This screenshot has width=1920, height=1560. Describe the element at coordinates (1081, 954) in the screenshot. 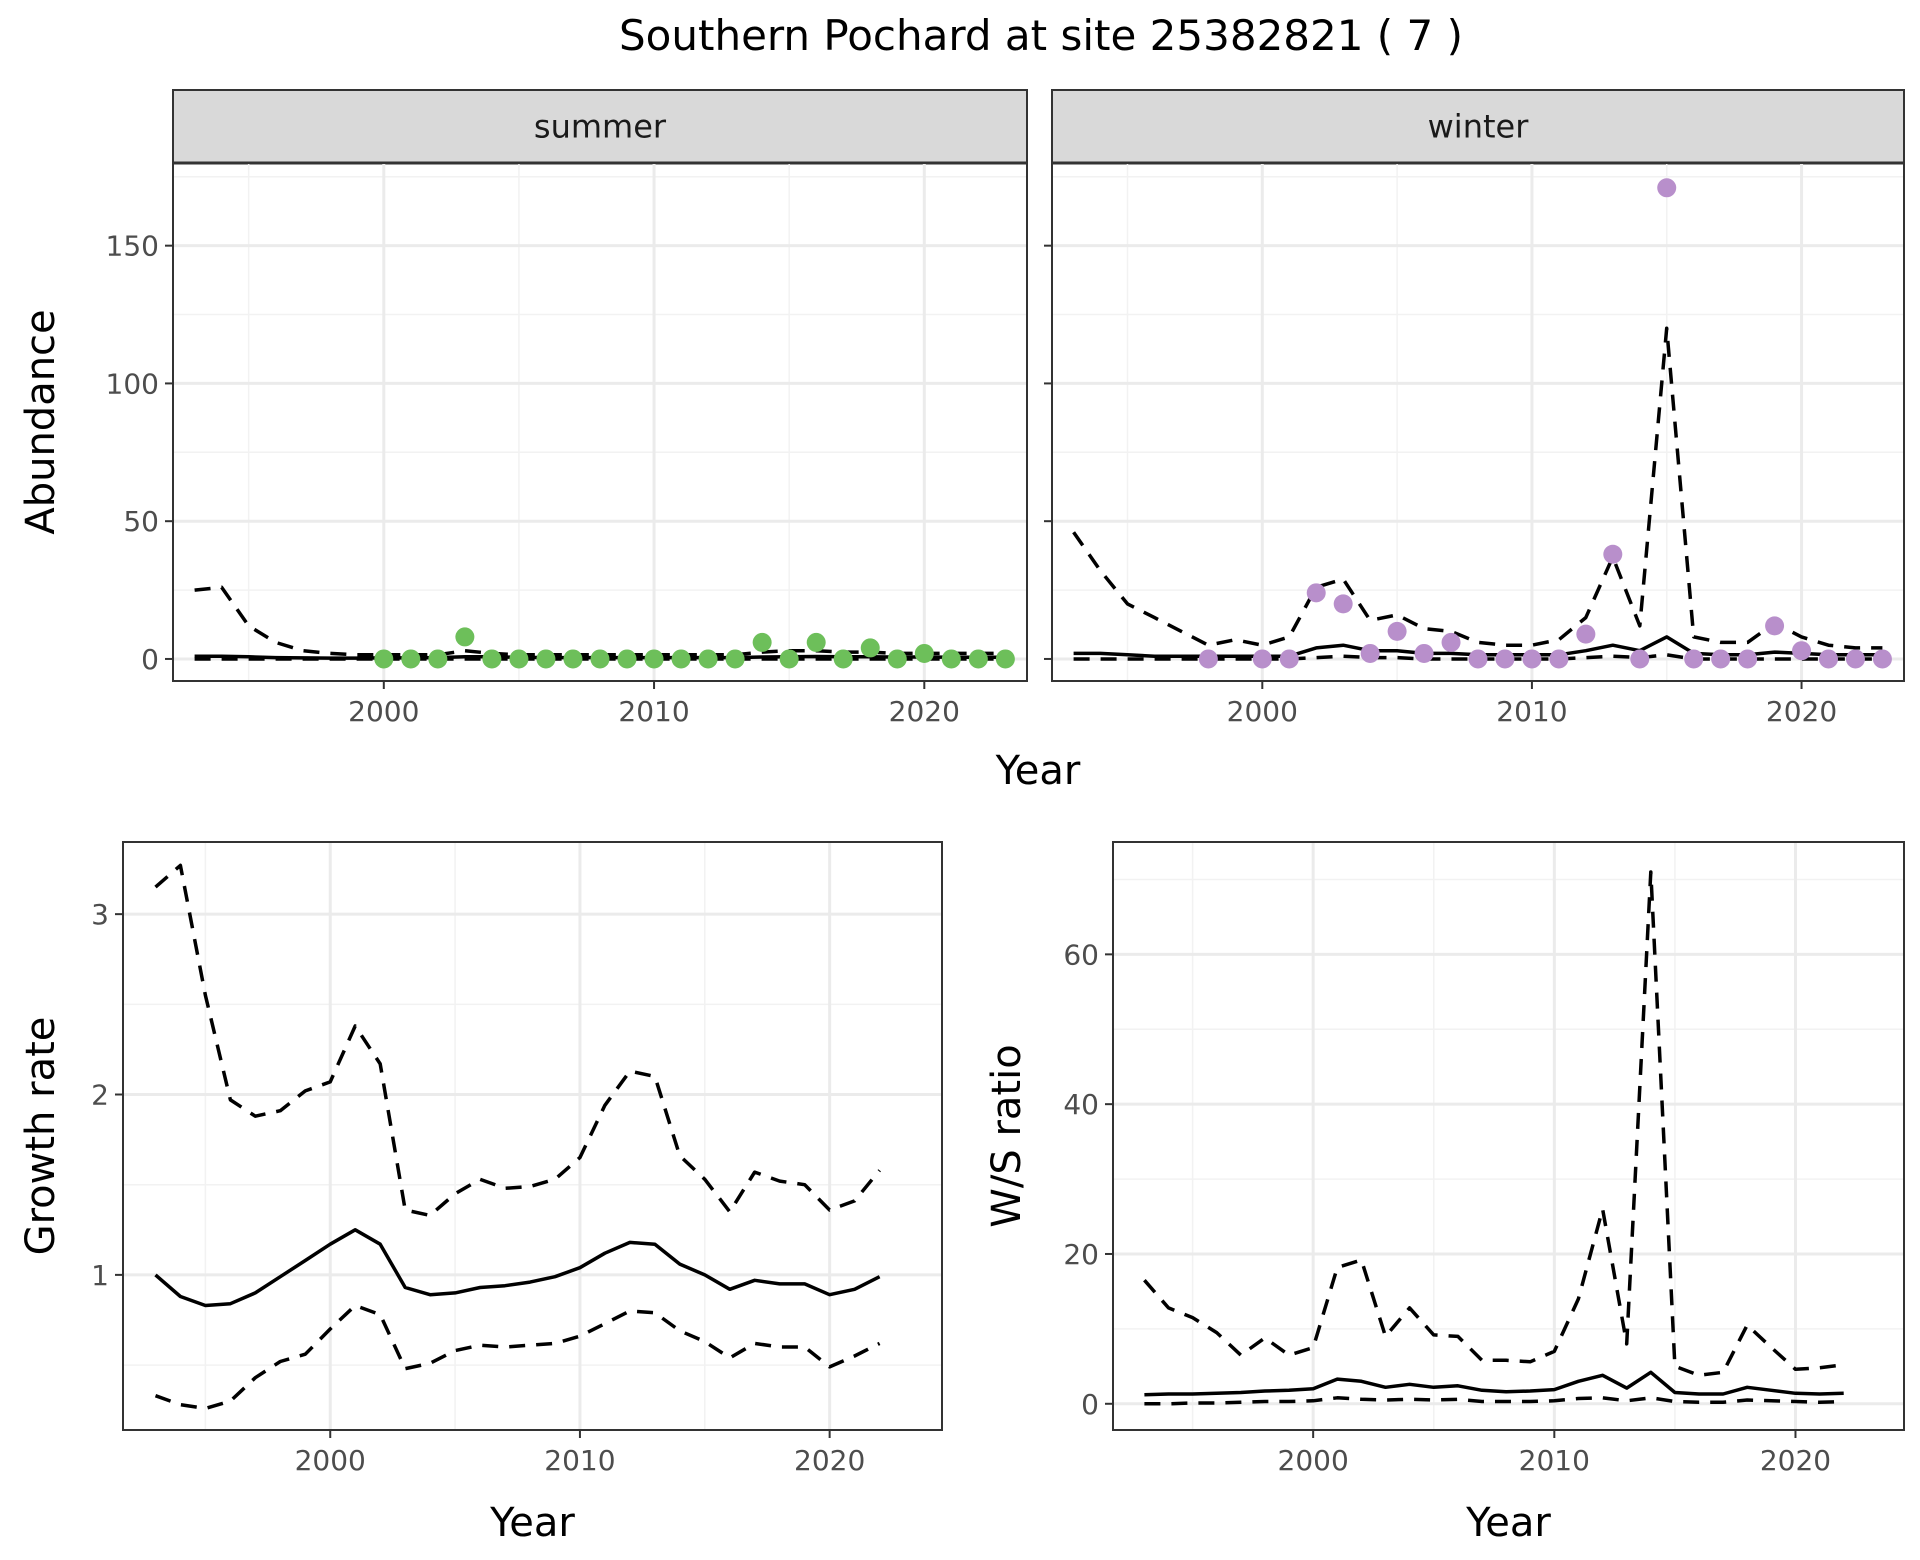

I see `y-tick-label: 60` at that location.